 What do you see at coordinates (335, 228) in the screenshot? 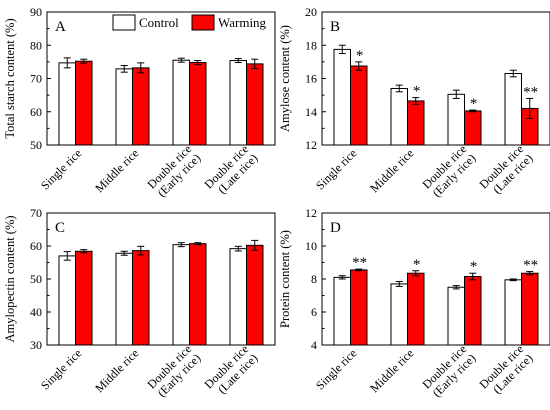
I see `panel-letter: D` at bounding box center [335, 228].